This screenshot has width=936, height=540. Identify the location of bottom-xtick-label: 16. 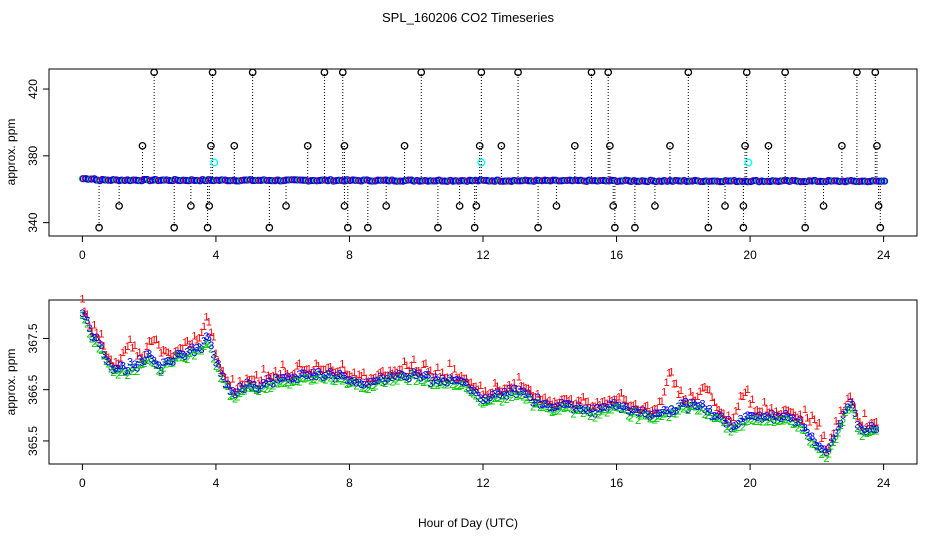
(617, 483).